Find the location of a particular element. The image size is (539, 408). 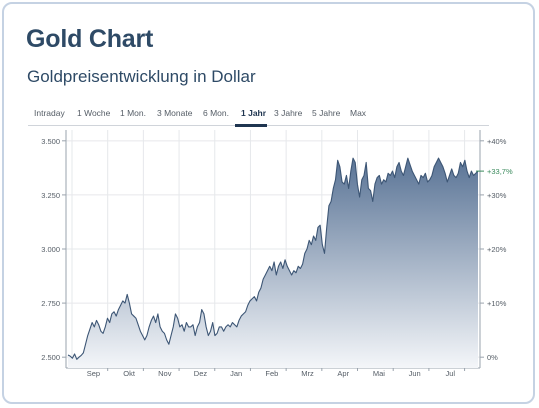

x-tick-label: Sep is located at coordinates (93, 373).